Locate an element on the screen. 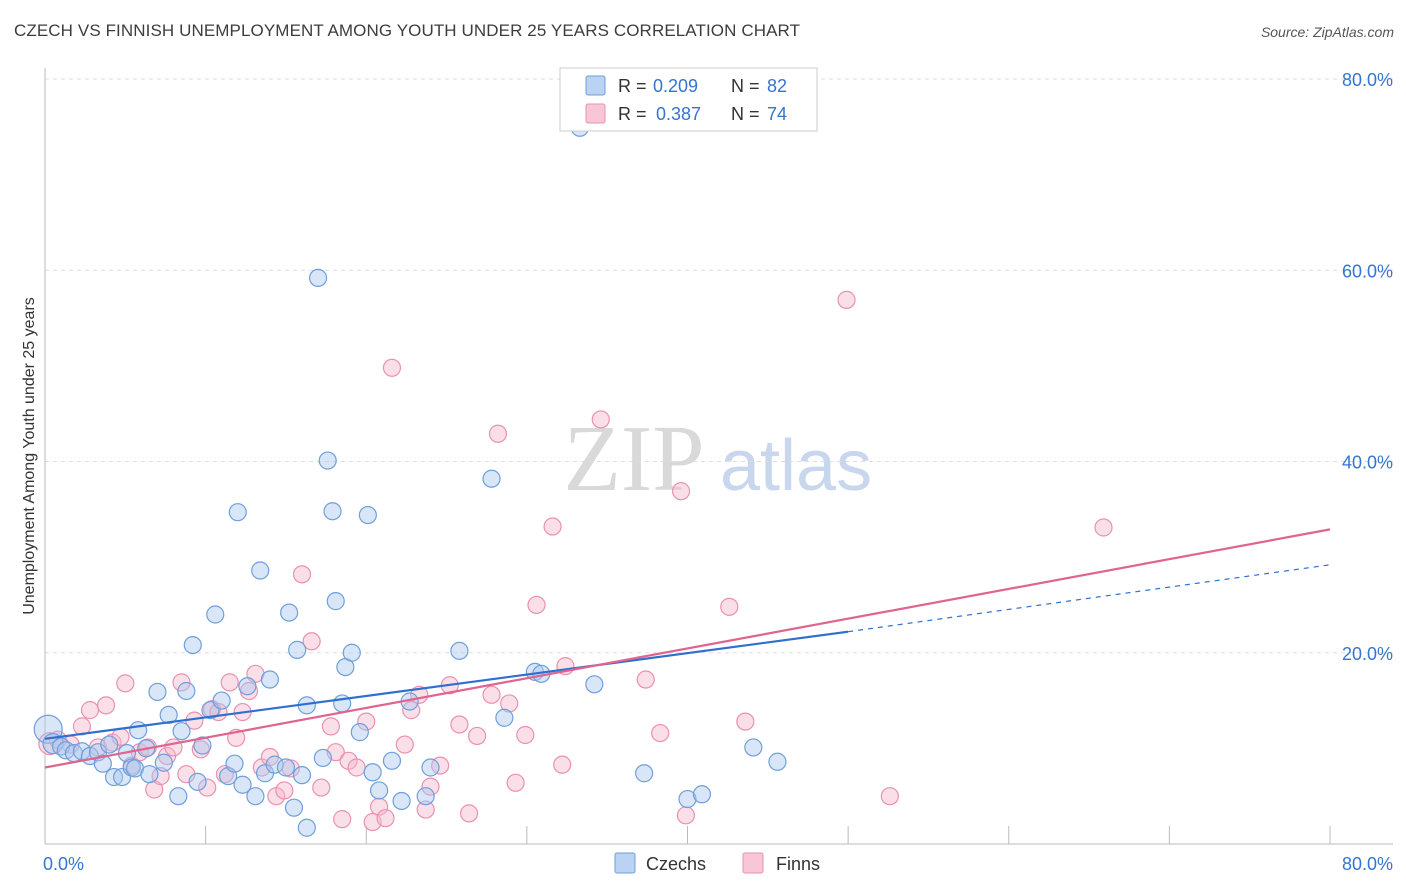 This screenshot has height=892, width=1406. legend-n-value-finns: 74 is located at coordinates (777, 114).